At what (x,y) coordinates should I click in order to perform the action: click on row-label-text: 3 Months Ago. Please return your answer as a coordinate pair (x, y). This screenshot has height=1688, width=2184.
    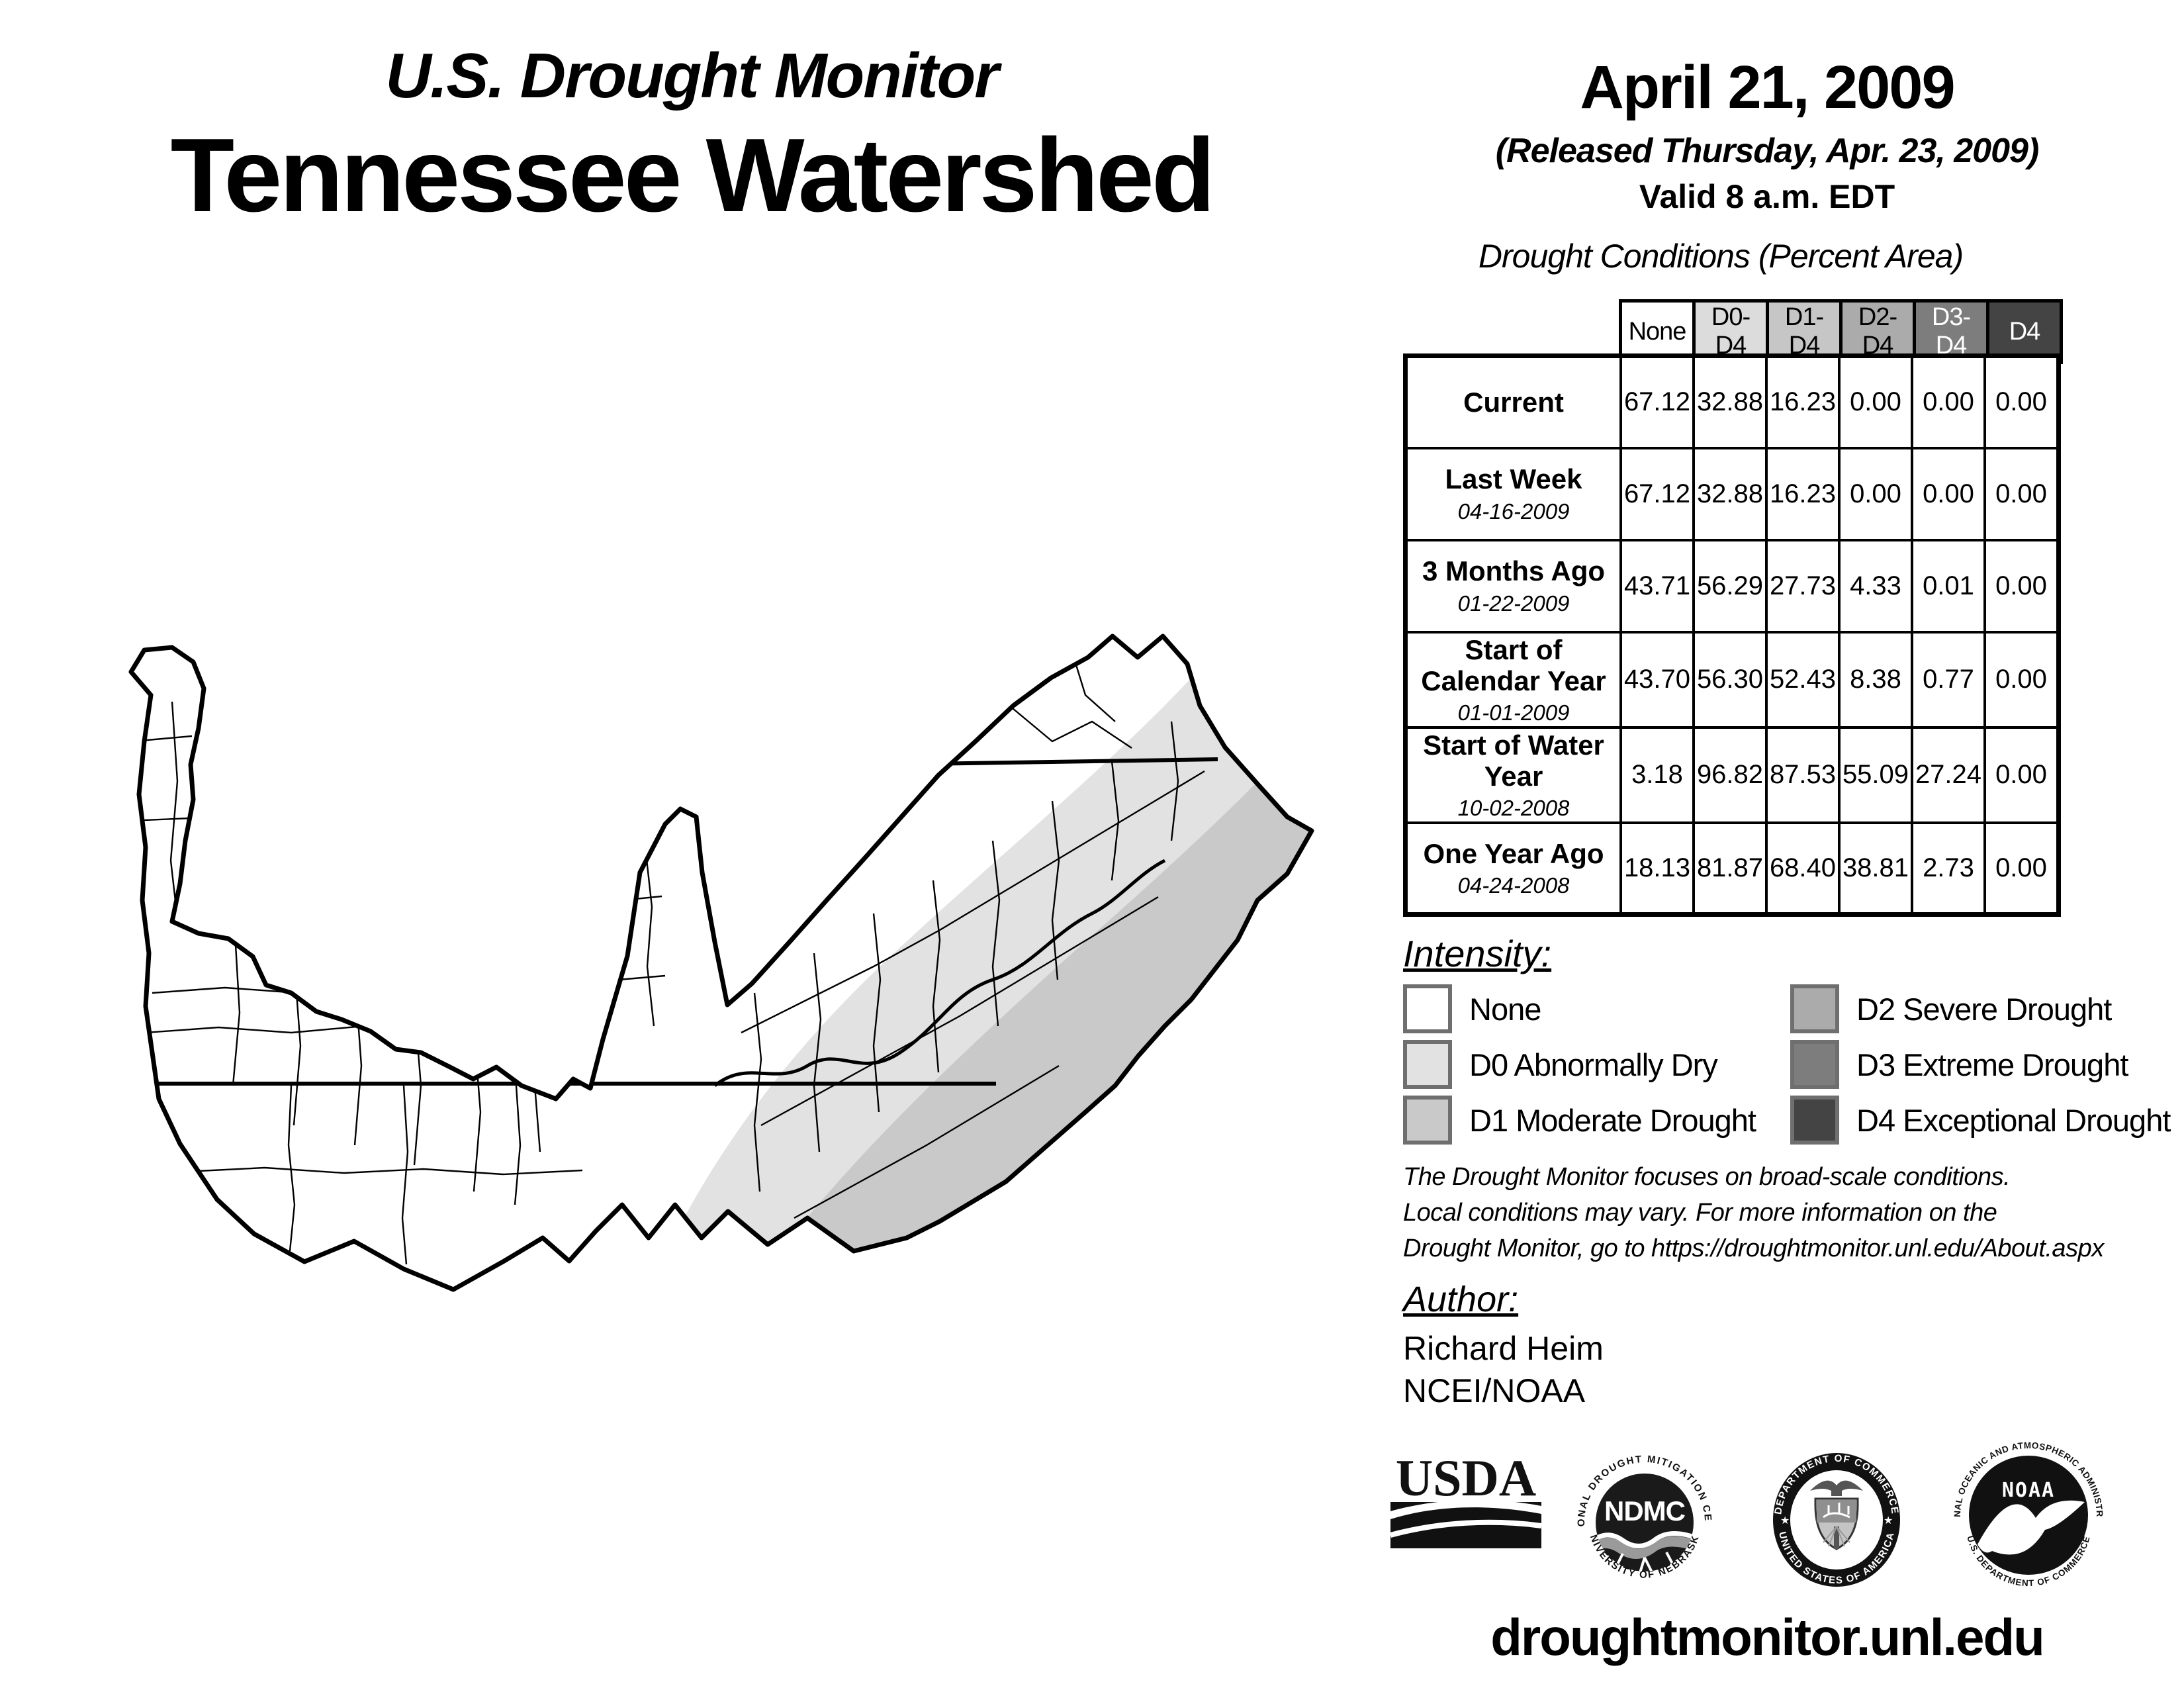
    Looking at the image, I should click on (1514, 571).